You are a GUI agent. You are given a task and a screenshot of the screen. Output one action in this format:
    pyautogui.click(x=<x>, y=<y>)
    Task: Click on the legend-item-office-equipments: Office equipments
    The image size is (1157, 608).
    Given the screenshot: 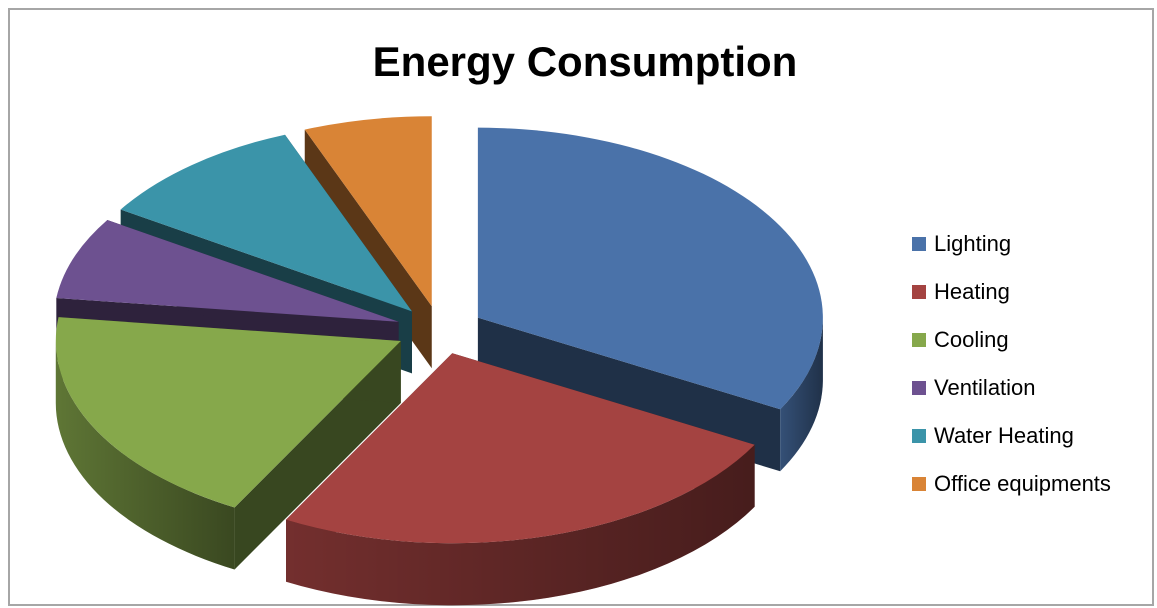 What is the action you would take?
    pyautogui.click(x=1011, y=484)
    